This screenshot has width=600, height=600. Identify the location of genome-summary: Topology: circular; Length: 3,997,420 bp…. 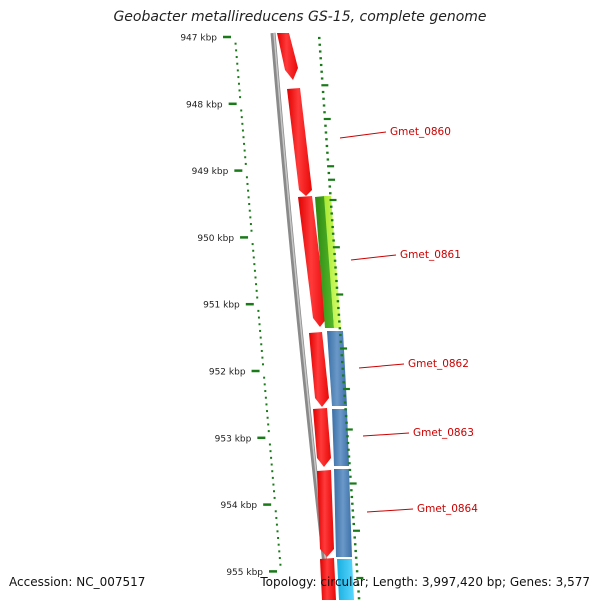
(425, 582).